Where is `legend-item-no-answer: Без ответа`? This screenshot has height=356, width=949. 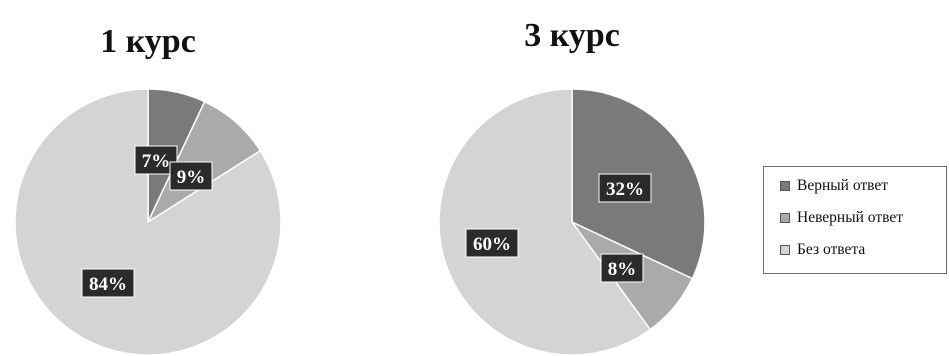
legend-item-no-answer: Без ответа is located at coordinates (822, 250).